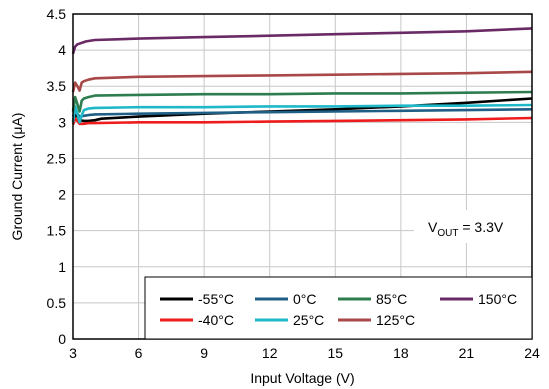  I want to click on legend: -55°C -40°C 0°C 25°C 85°C 125°C 150°C, so click(338, 308).